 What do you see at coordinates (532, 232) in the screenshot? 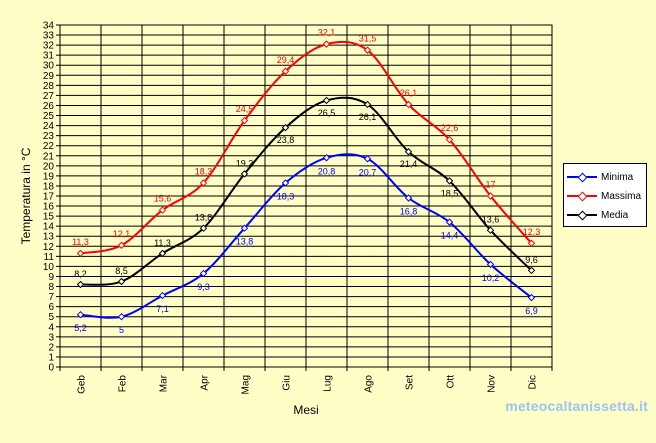
I see `data-label-massima: 12,3` at bounding box center [532, 232].